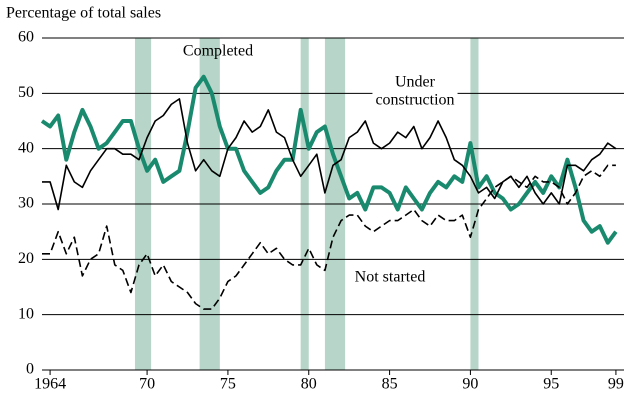  I want to click on annotation: construction, so click(414, 100).